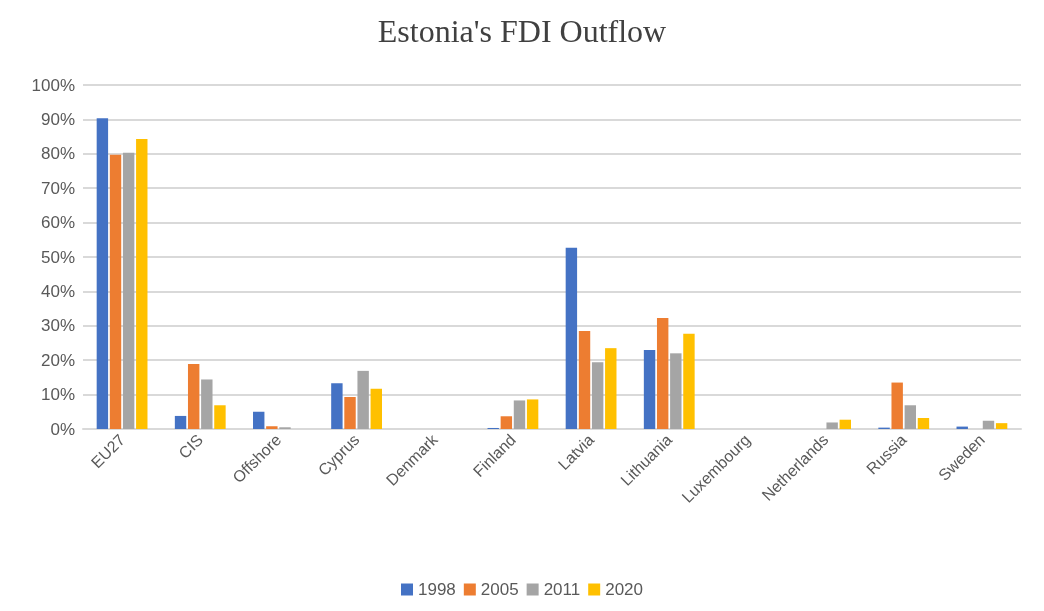 The width and height of the screenshot is (1044, 611). Describe the element at coordinates (57, 188) in the screenshot. I see `y-tick-label: 70%` at that location.